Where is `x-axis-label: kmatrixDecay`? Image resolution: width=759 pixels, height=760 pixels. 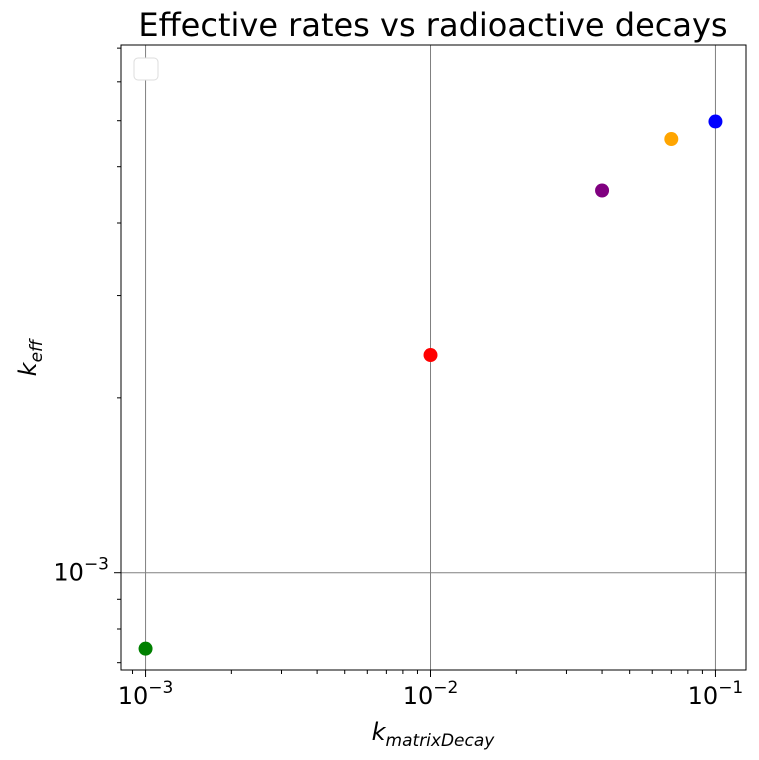
x-axis-label: kmatrixDecay is located at coordinates (434, 734).